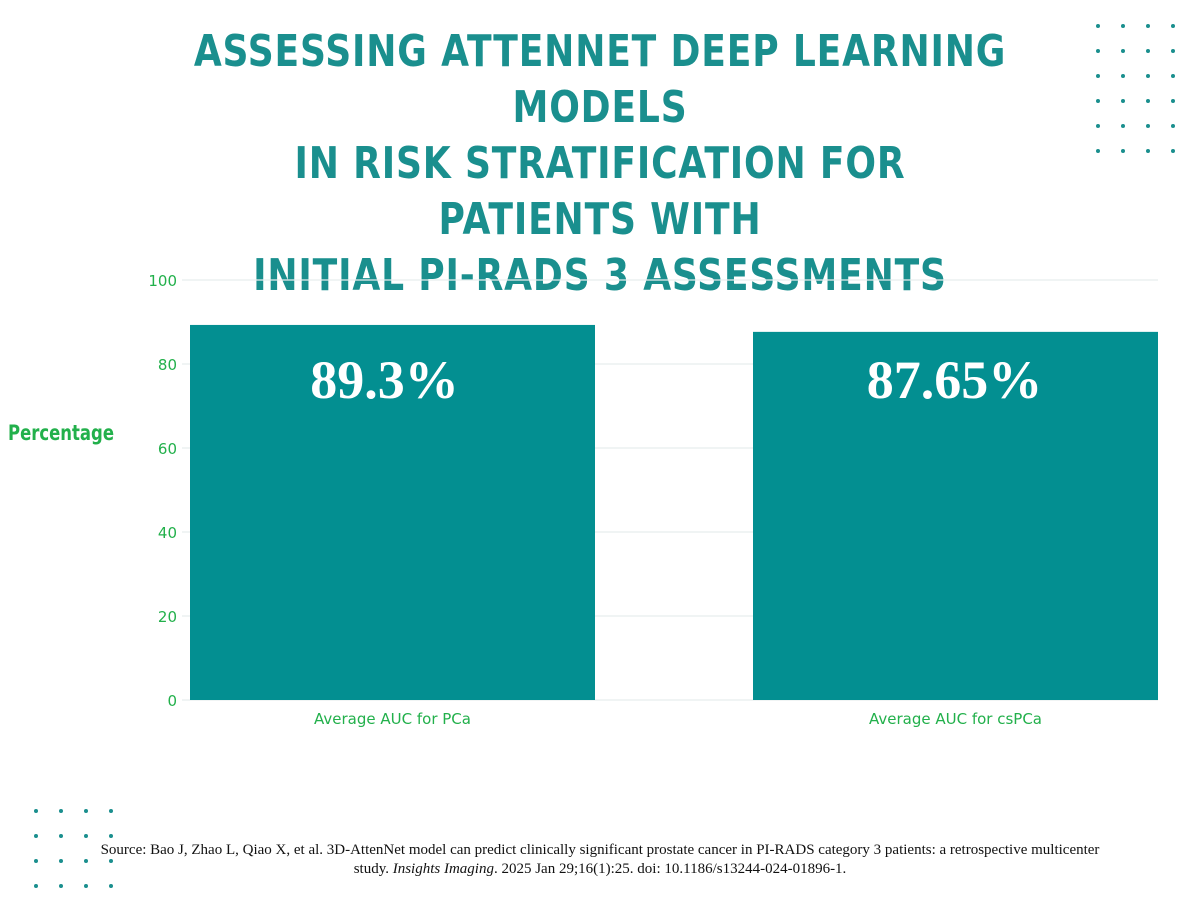  What do you see at coordinates (172, 701) in the screenshot?
I see `y-tick-label: 0` at bounding box center [172, 701].